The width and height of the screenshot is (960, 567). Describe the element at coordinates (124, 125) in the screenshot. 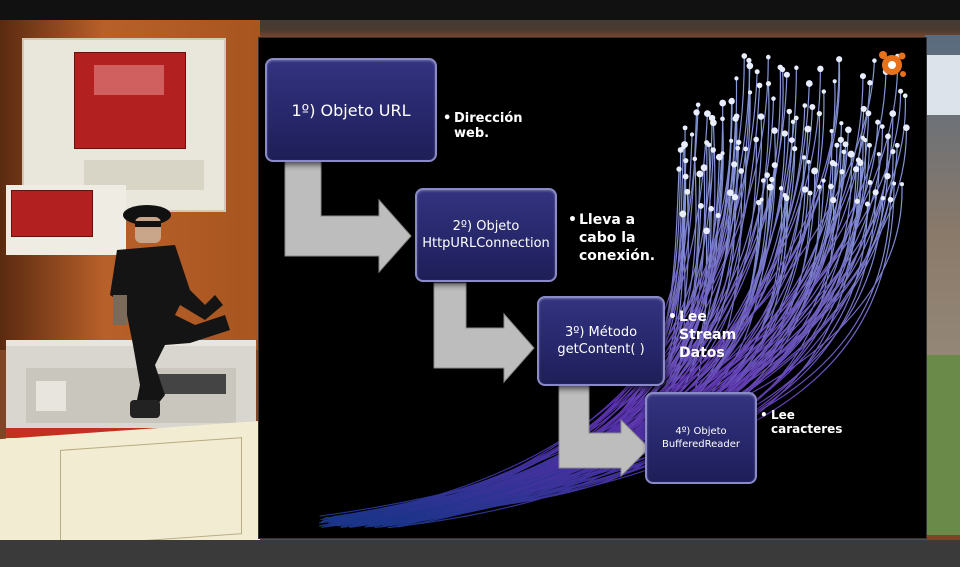

I see `circuit-board-poster` at that location.